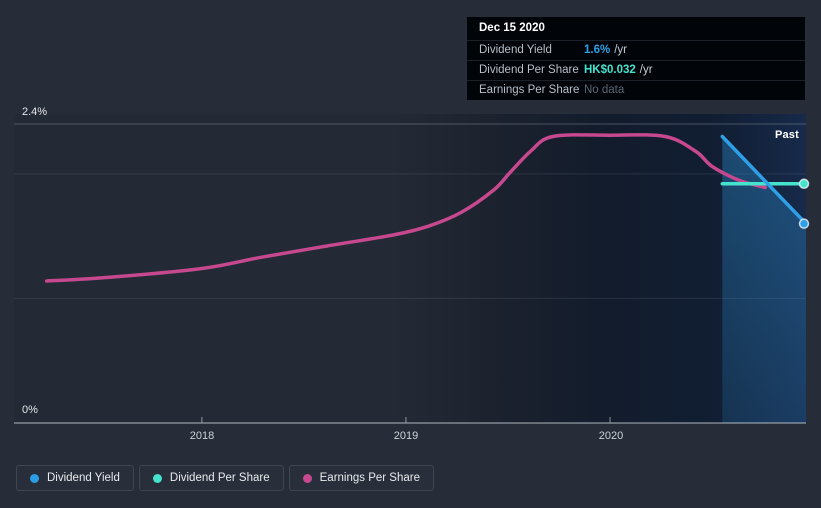  Describe the element at coordinates (604, 90) in the screenshot. I see `tooltip-value: No data` at that location.